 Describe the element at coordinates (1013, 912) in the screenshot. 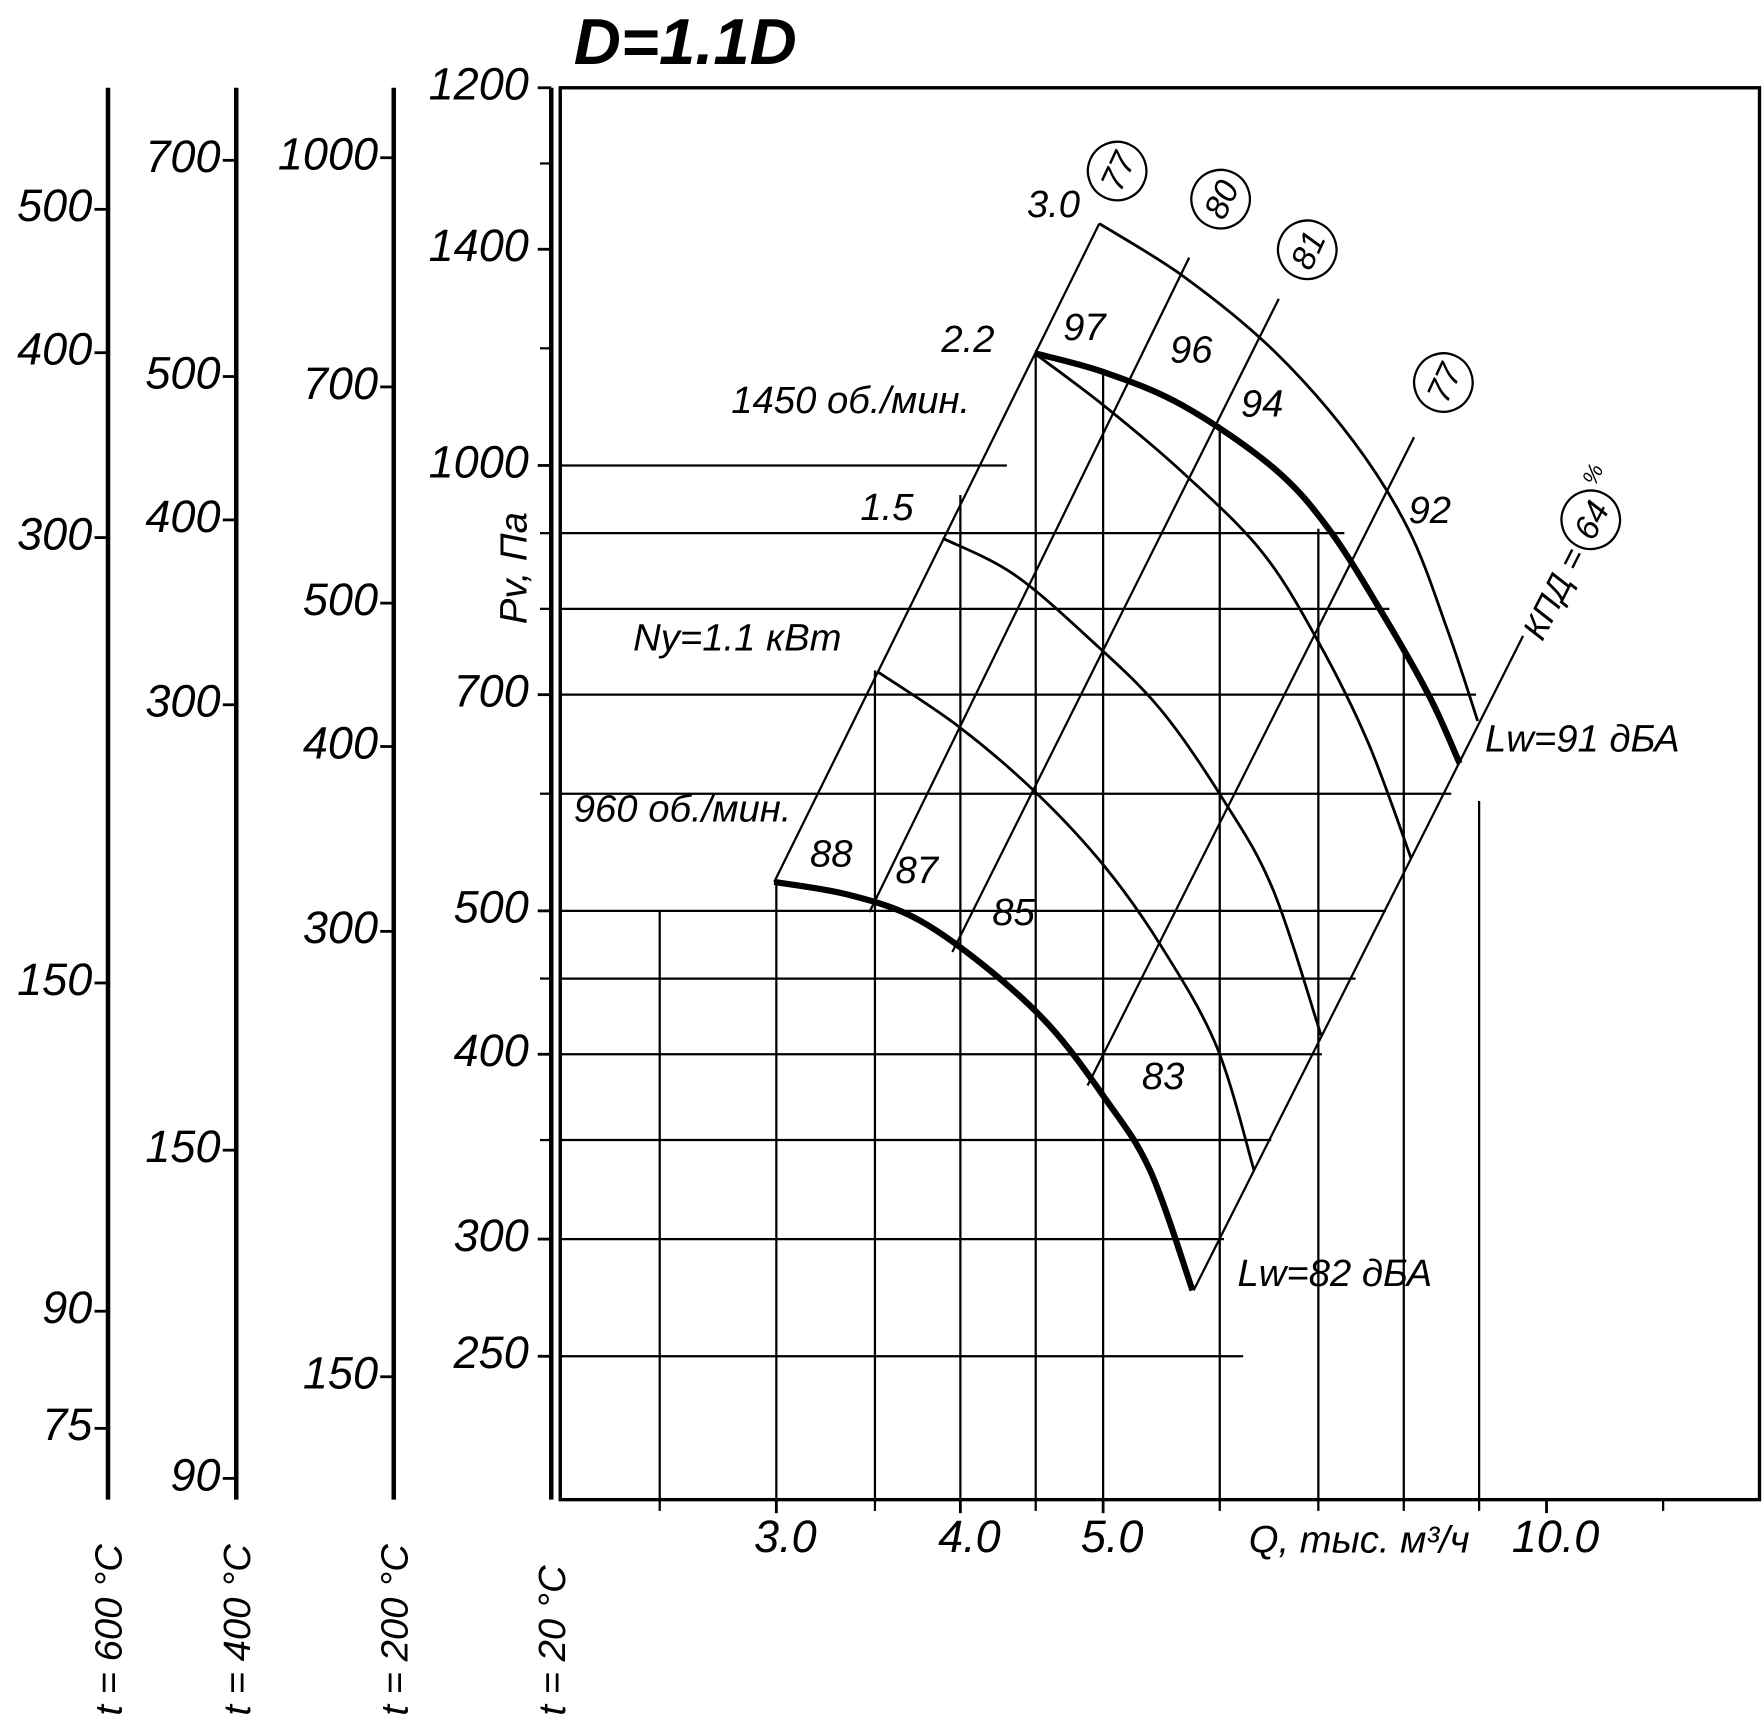

I see `noise-label: 85` at that location.